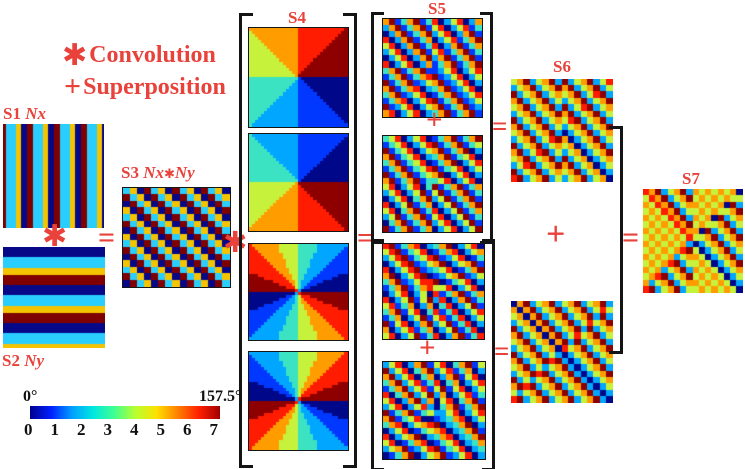  What do you see at coordinates (53, 176) in the screenshot?
I see `s1-pattern-image` at bounding box center [53, 176].